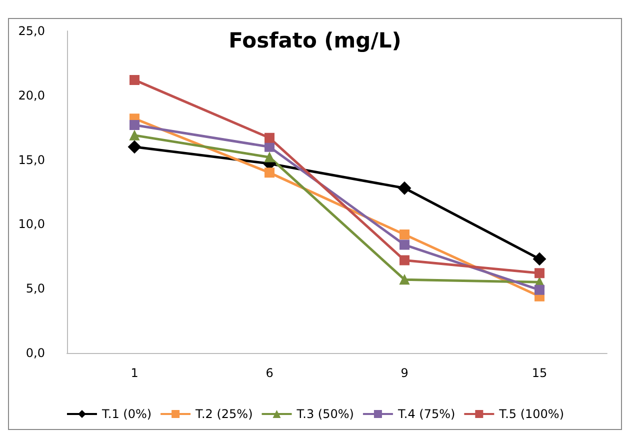  I want to click on y-tick-label: 5,0, so click(35, 289).